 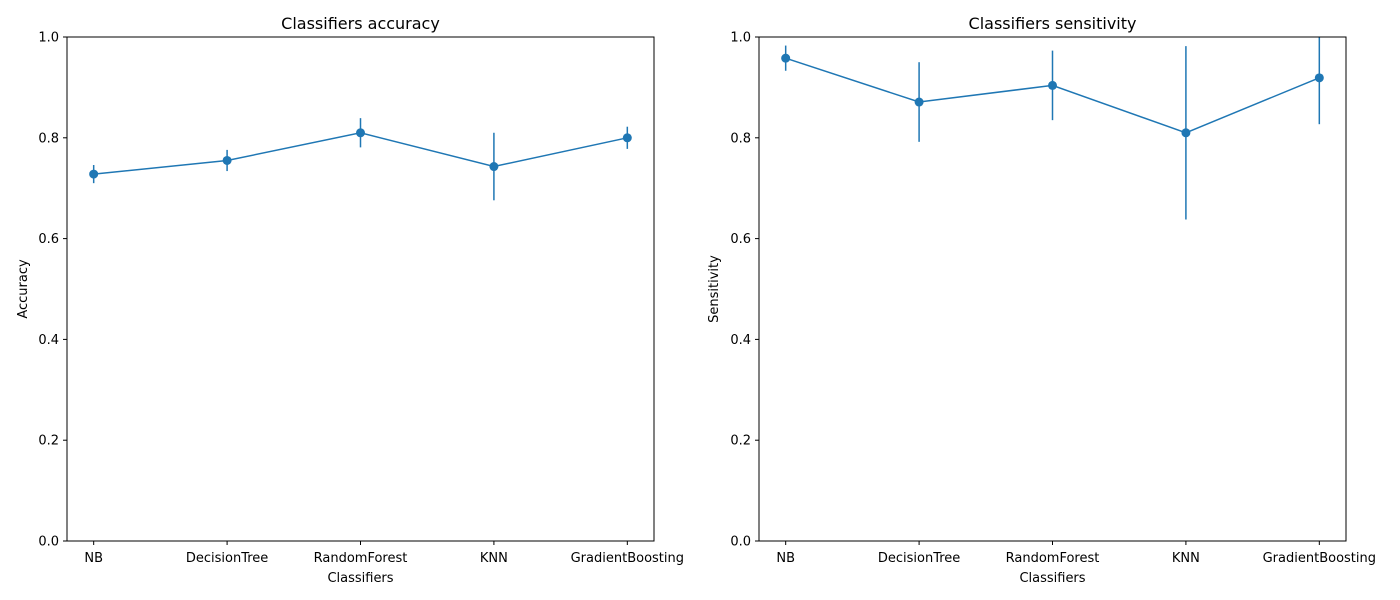 What do you see at coordinates (714, 289) in the screenshot?
I see `y-axis-label: Sensitivity` at bounding box center [714, 289].